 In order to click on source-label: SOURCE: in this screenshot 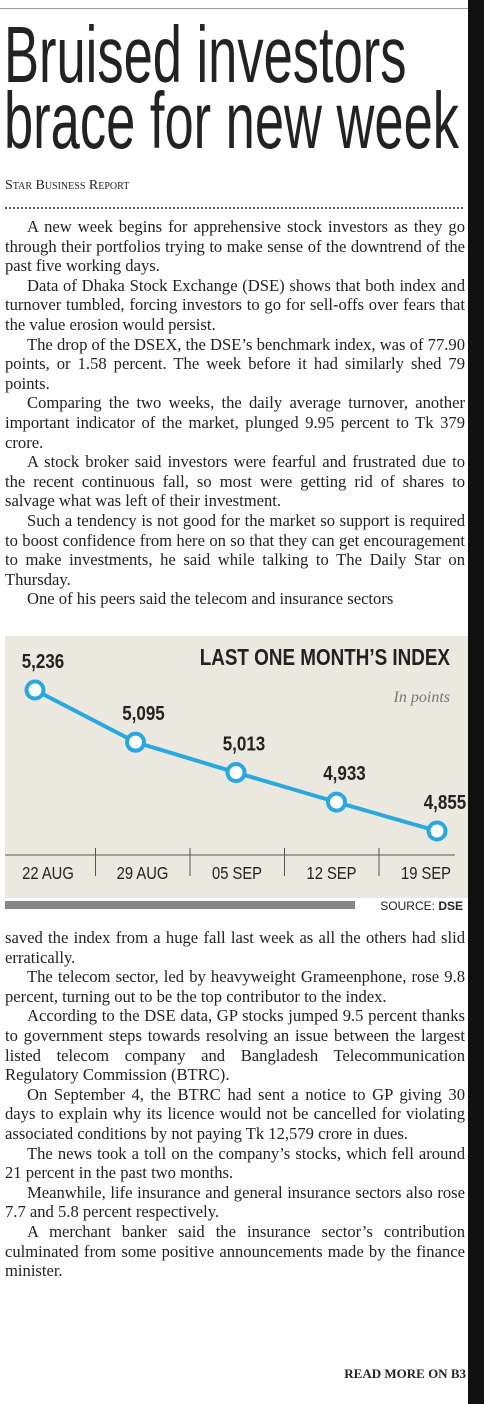, I will do `click(407, 906)`.